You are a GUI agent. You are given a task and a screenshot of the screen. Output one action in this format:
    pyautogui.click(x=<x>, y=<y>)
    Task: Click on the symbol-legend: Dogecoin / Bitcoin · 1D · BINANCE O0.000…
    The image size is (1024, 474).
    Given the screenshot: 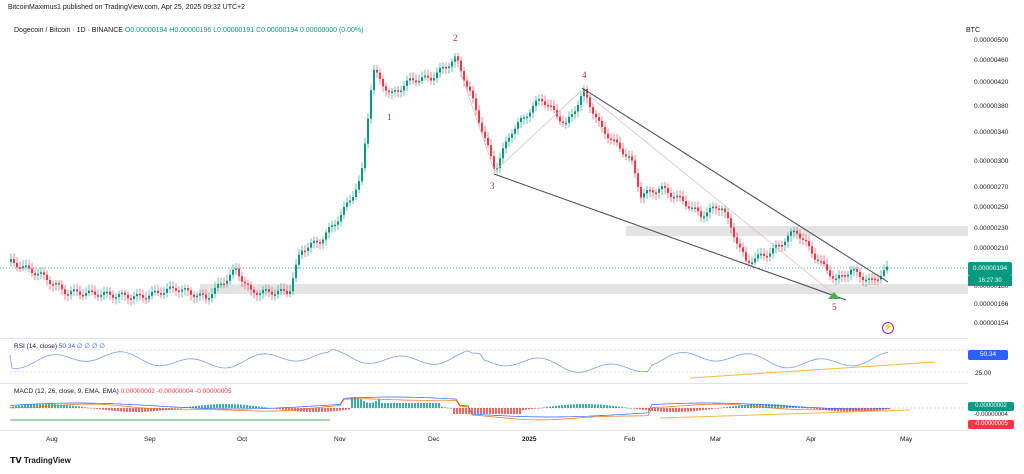 What is the action you would take?
    pyautogui.click(x=189, y=30)
    